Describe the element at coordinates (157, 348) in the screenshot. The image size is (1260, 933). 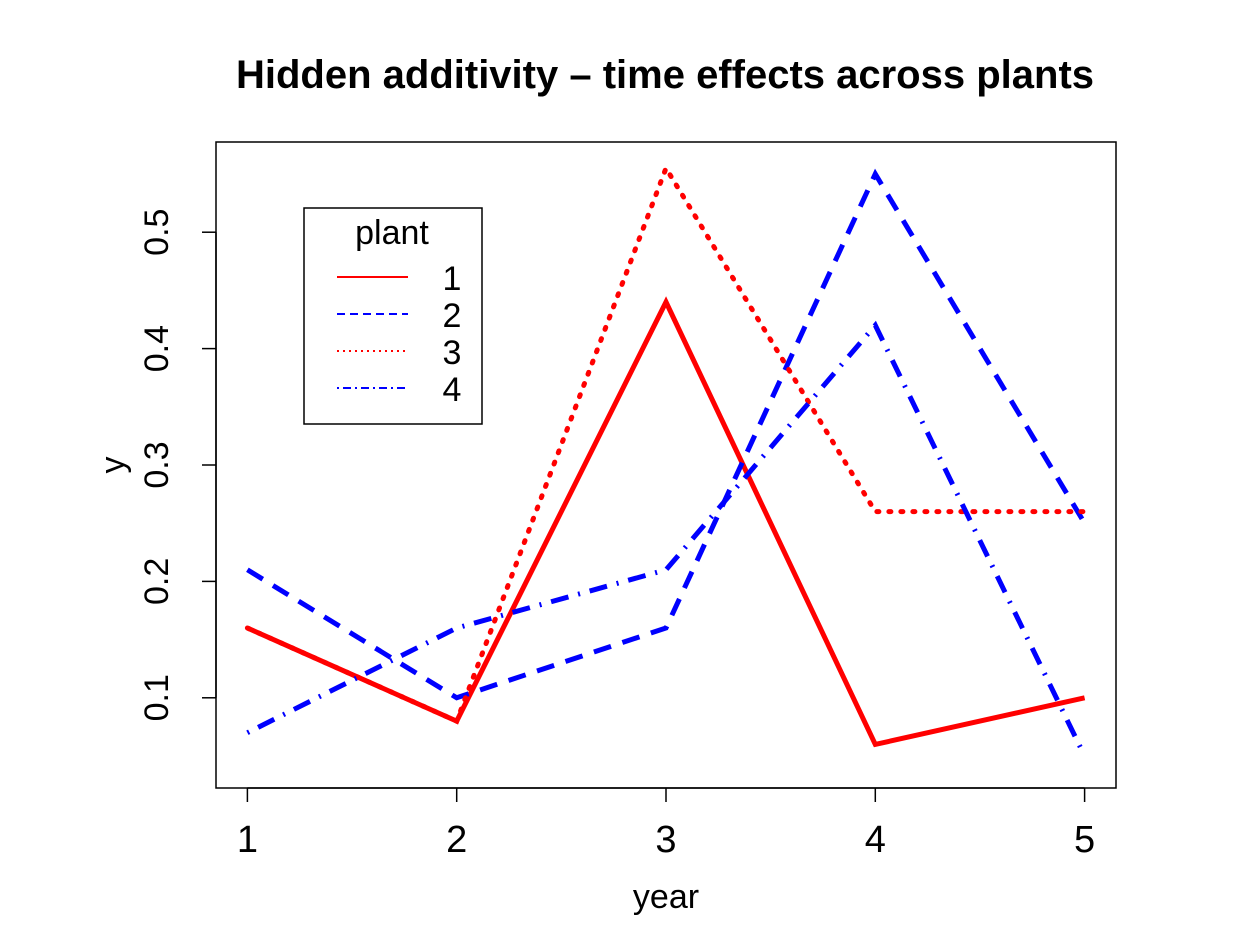
I see `y-tick-label: 0.4` at that location.